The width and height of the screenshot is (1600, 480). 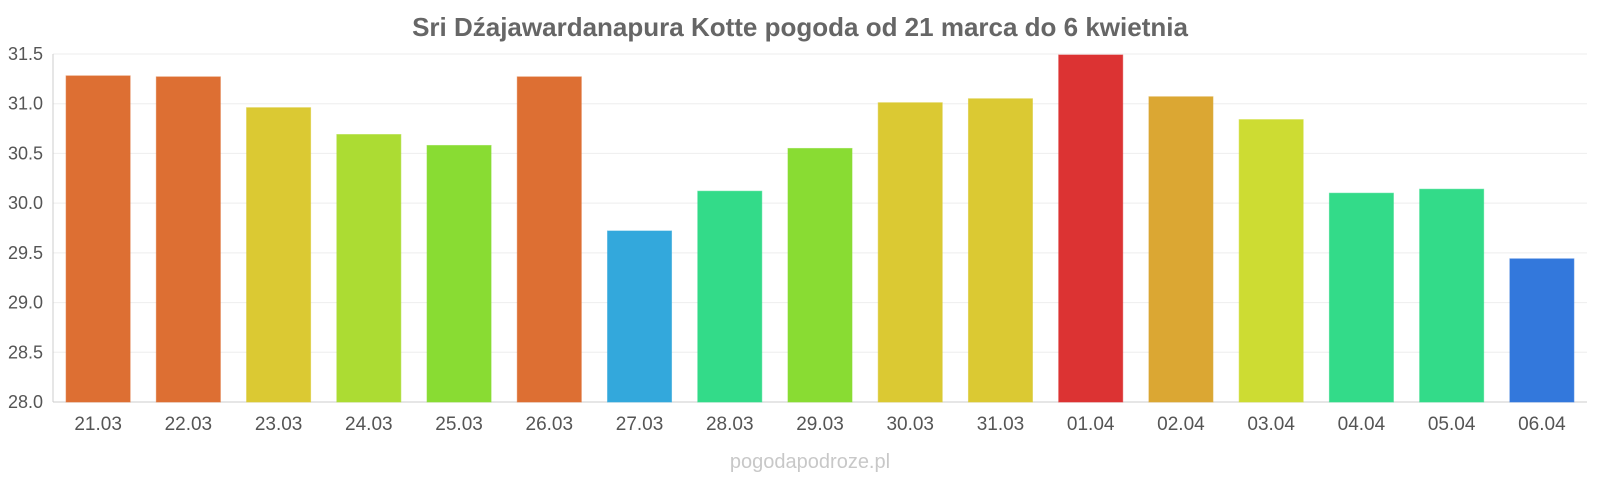 What do you see at coordinates (369, 424) in the screenshot?
I see `x-tick-label: 24.03` at bounding box center [369, 424].